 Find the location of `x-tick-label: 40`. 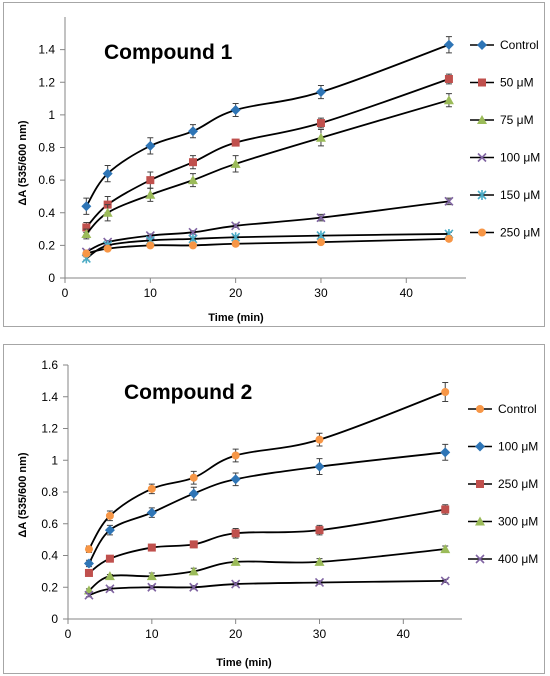

x-tick-label: 40 is located at coordinates (407, 293).